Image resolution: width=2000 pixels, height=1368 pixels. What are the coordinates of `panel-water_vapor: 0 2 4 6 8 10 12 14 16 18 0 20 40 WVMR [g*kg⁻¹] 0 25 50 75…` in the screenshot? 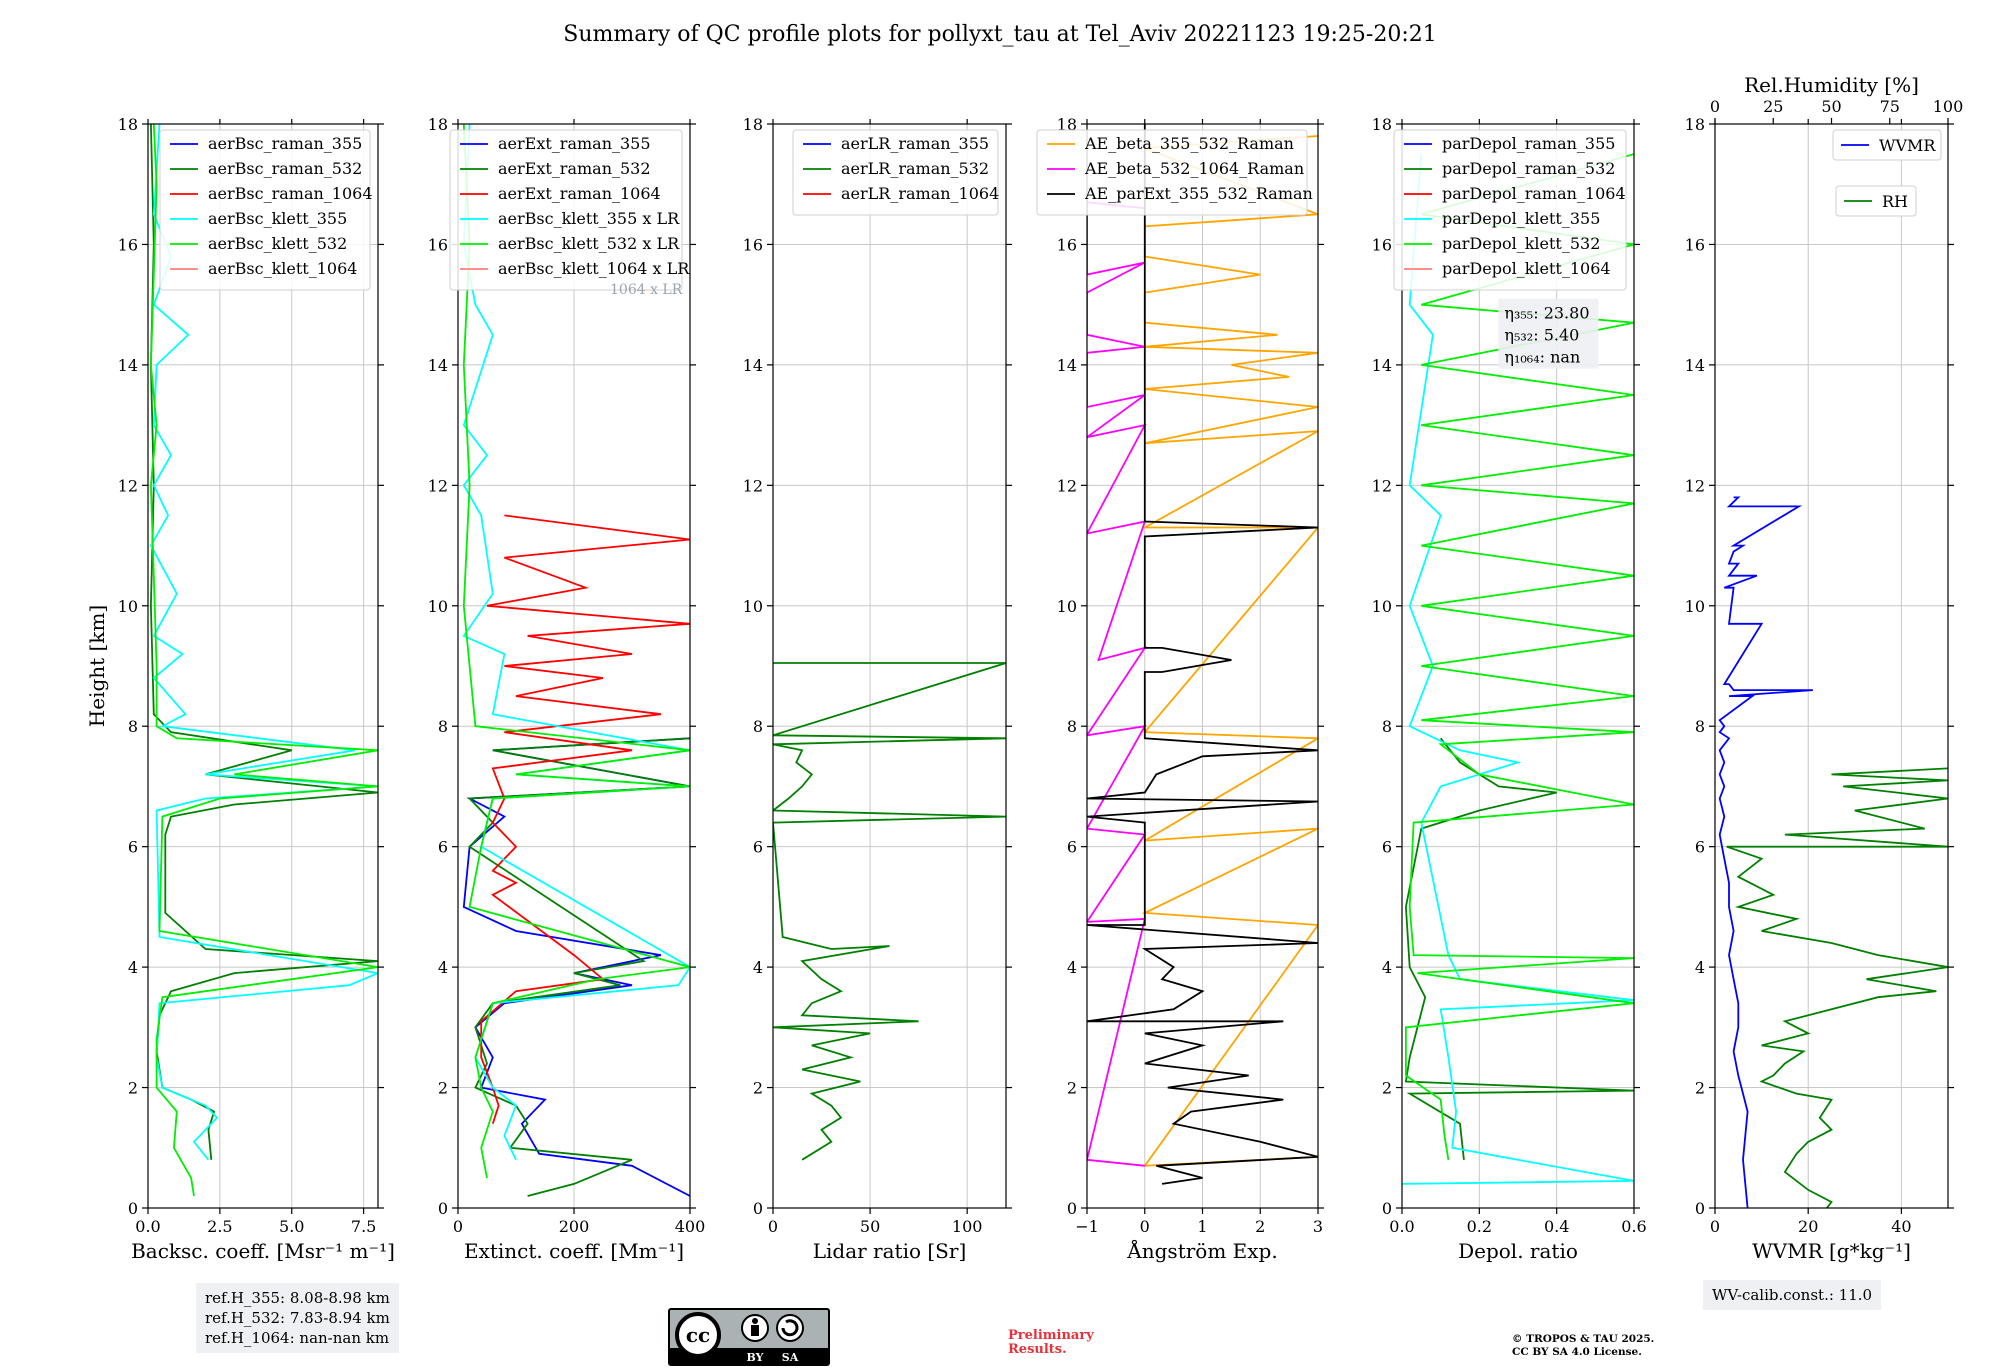 It's located at (1824, 668).